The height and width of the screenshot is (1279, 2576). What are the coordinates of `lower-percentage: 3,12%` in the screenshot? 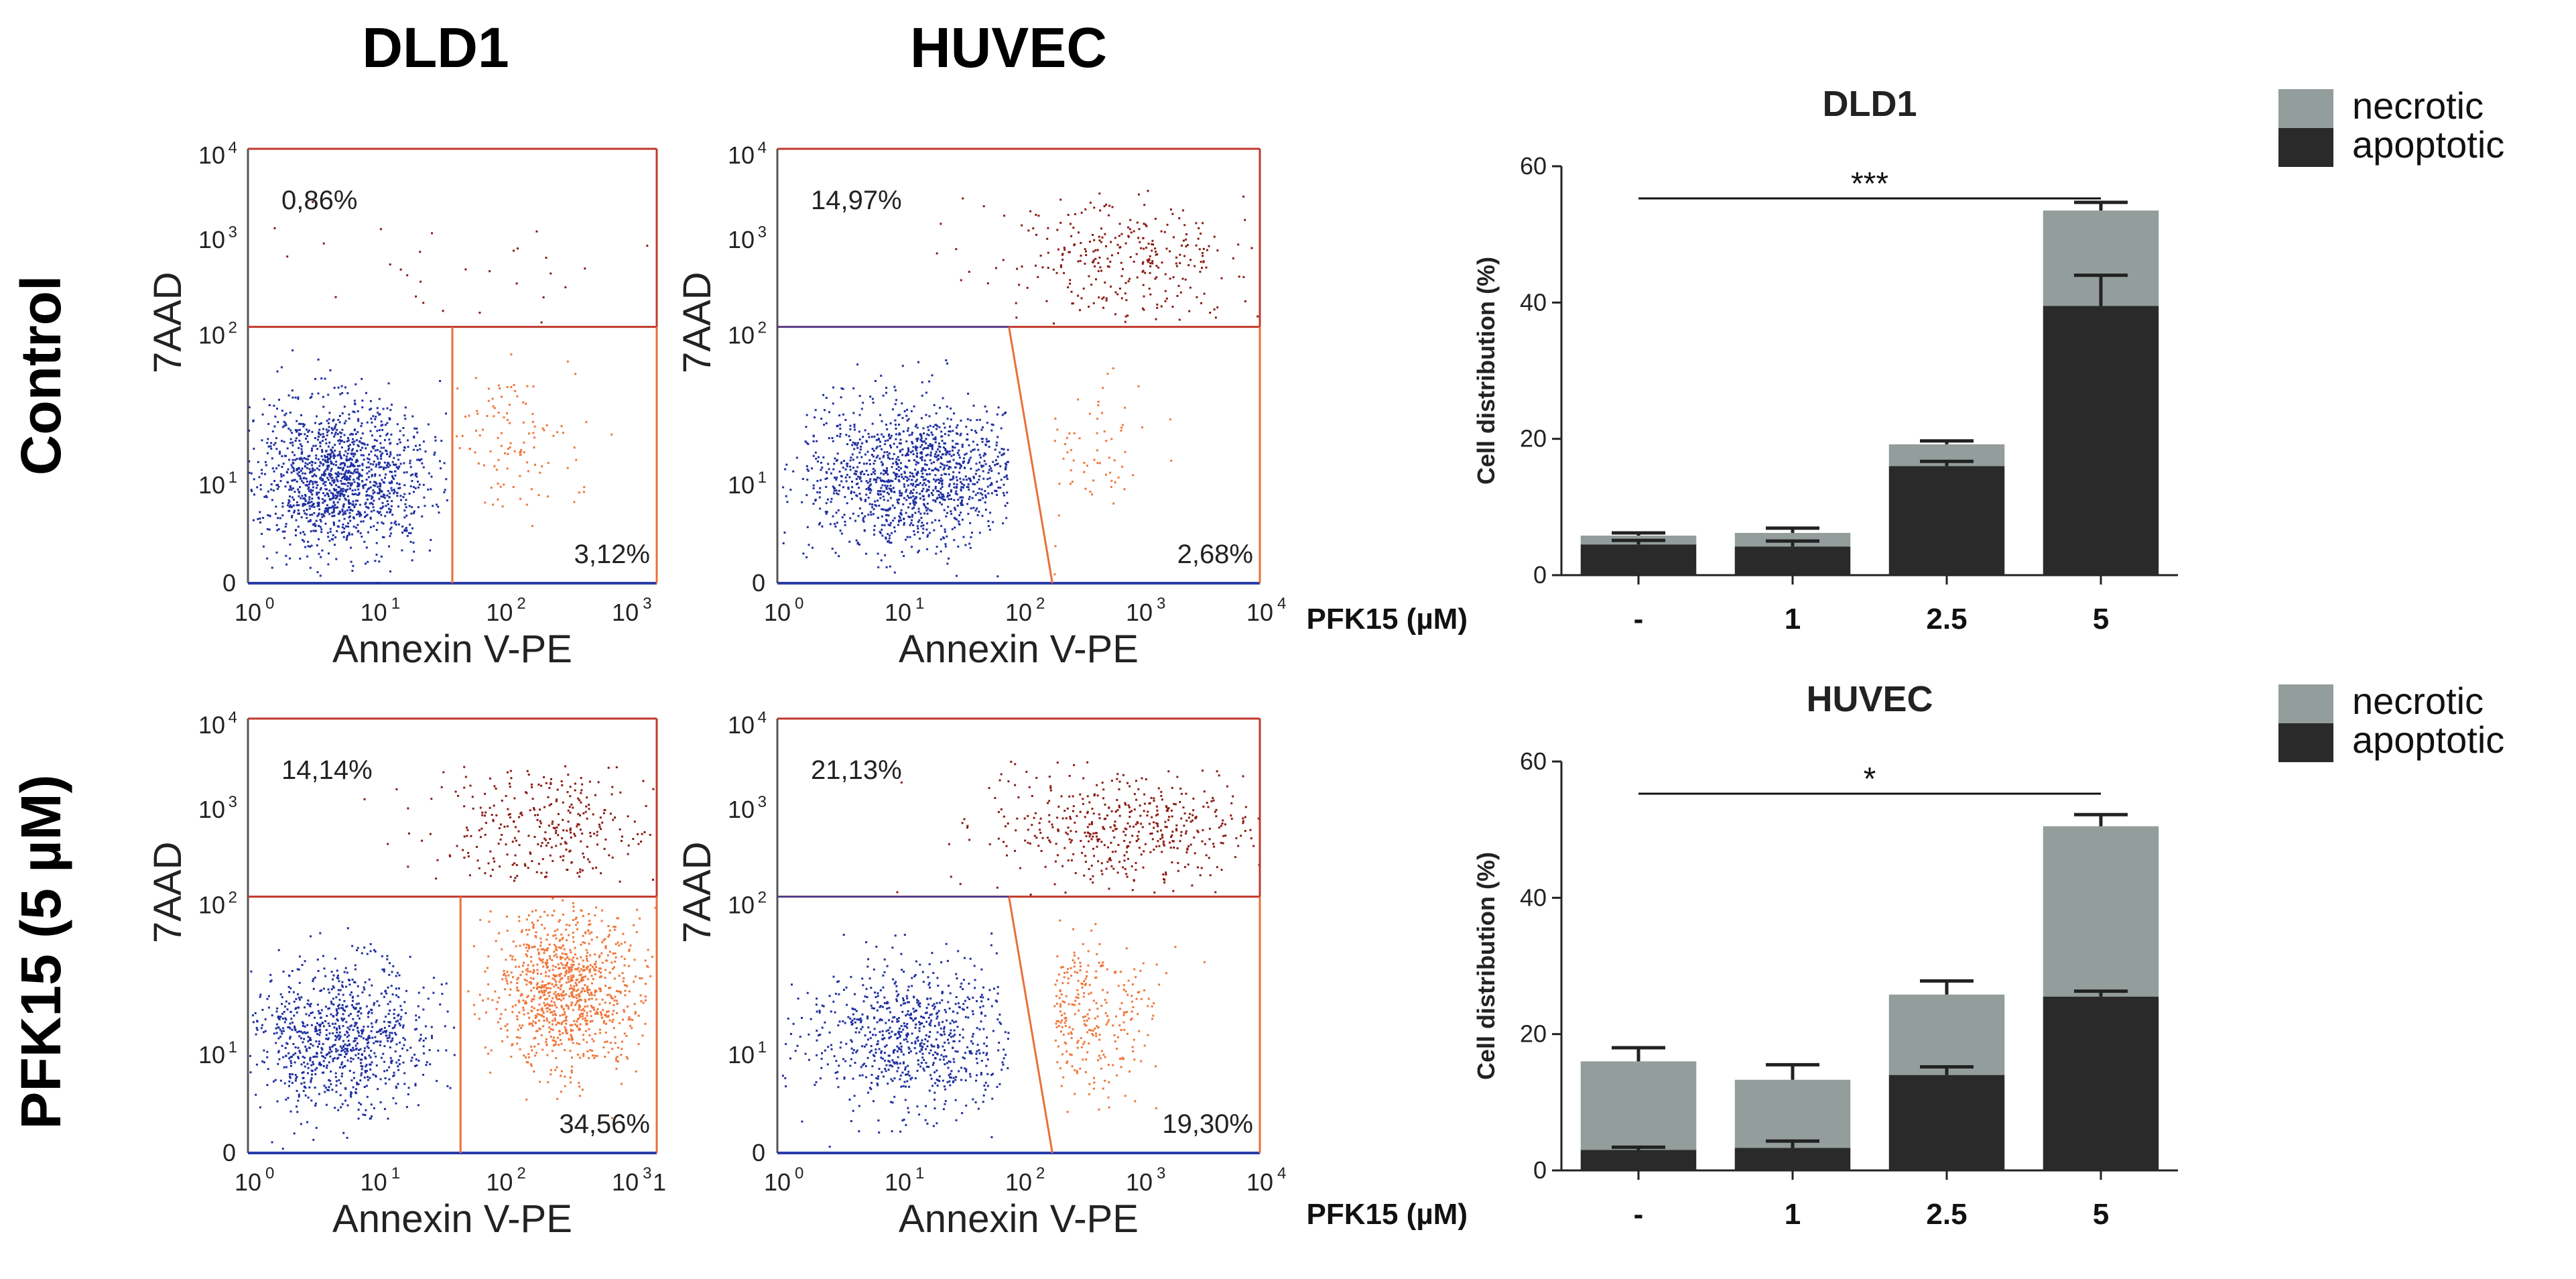 It's located at (612, 555).